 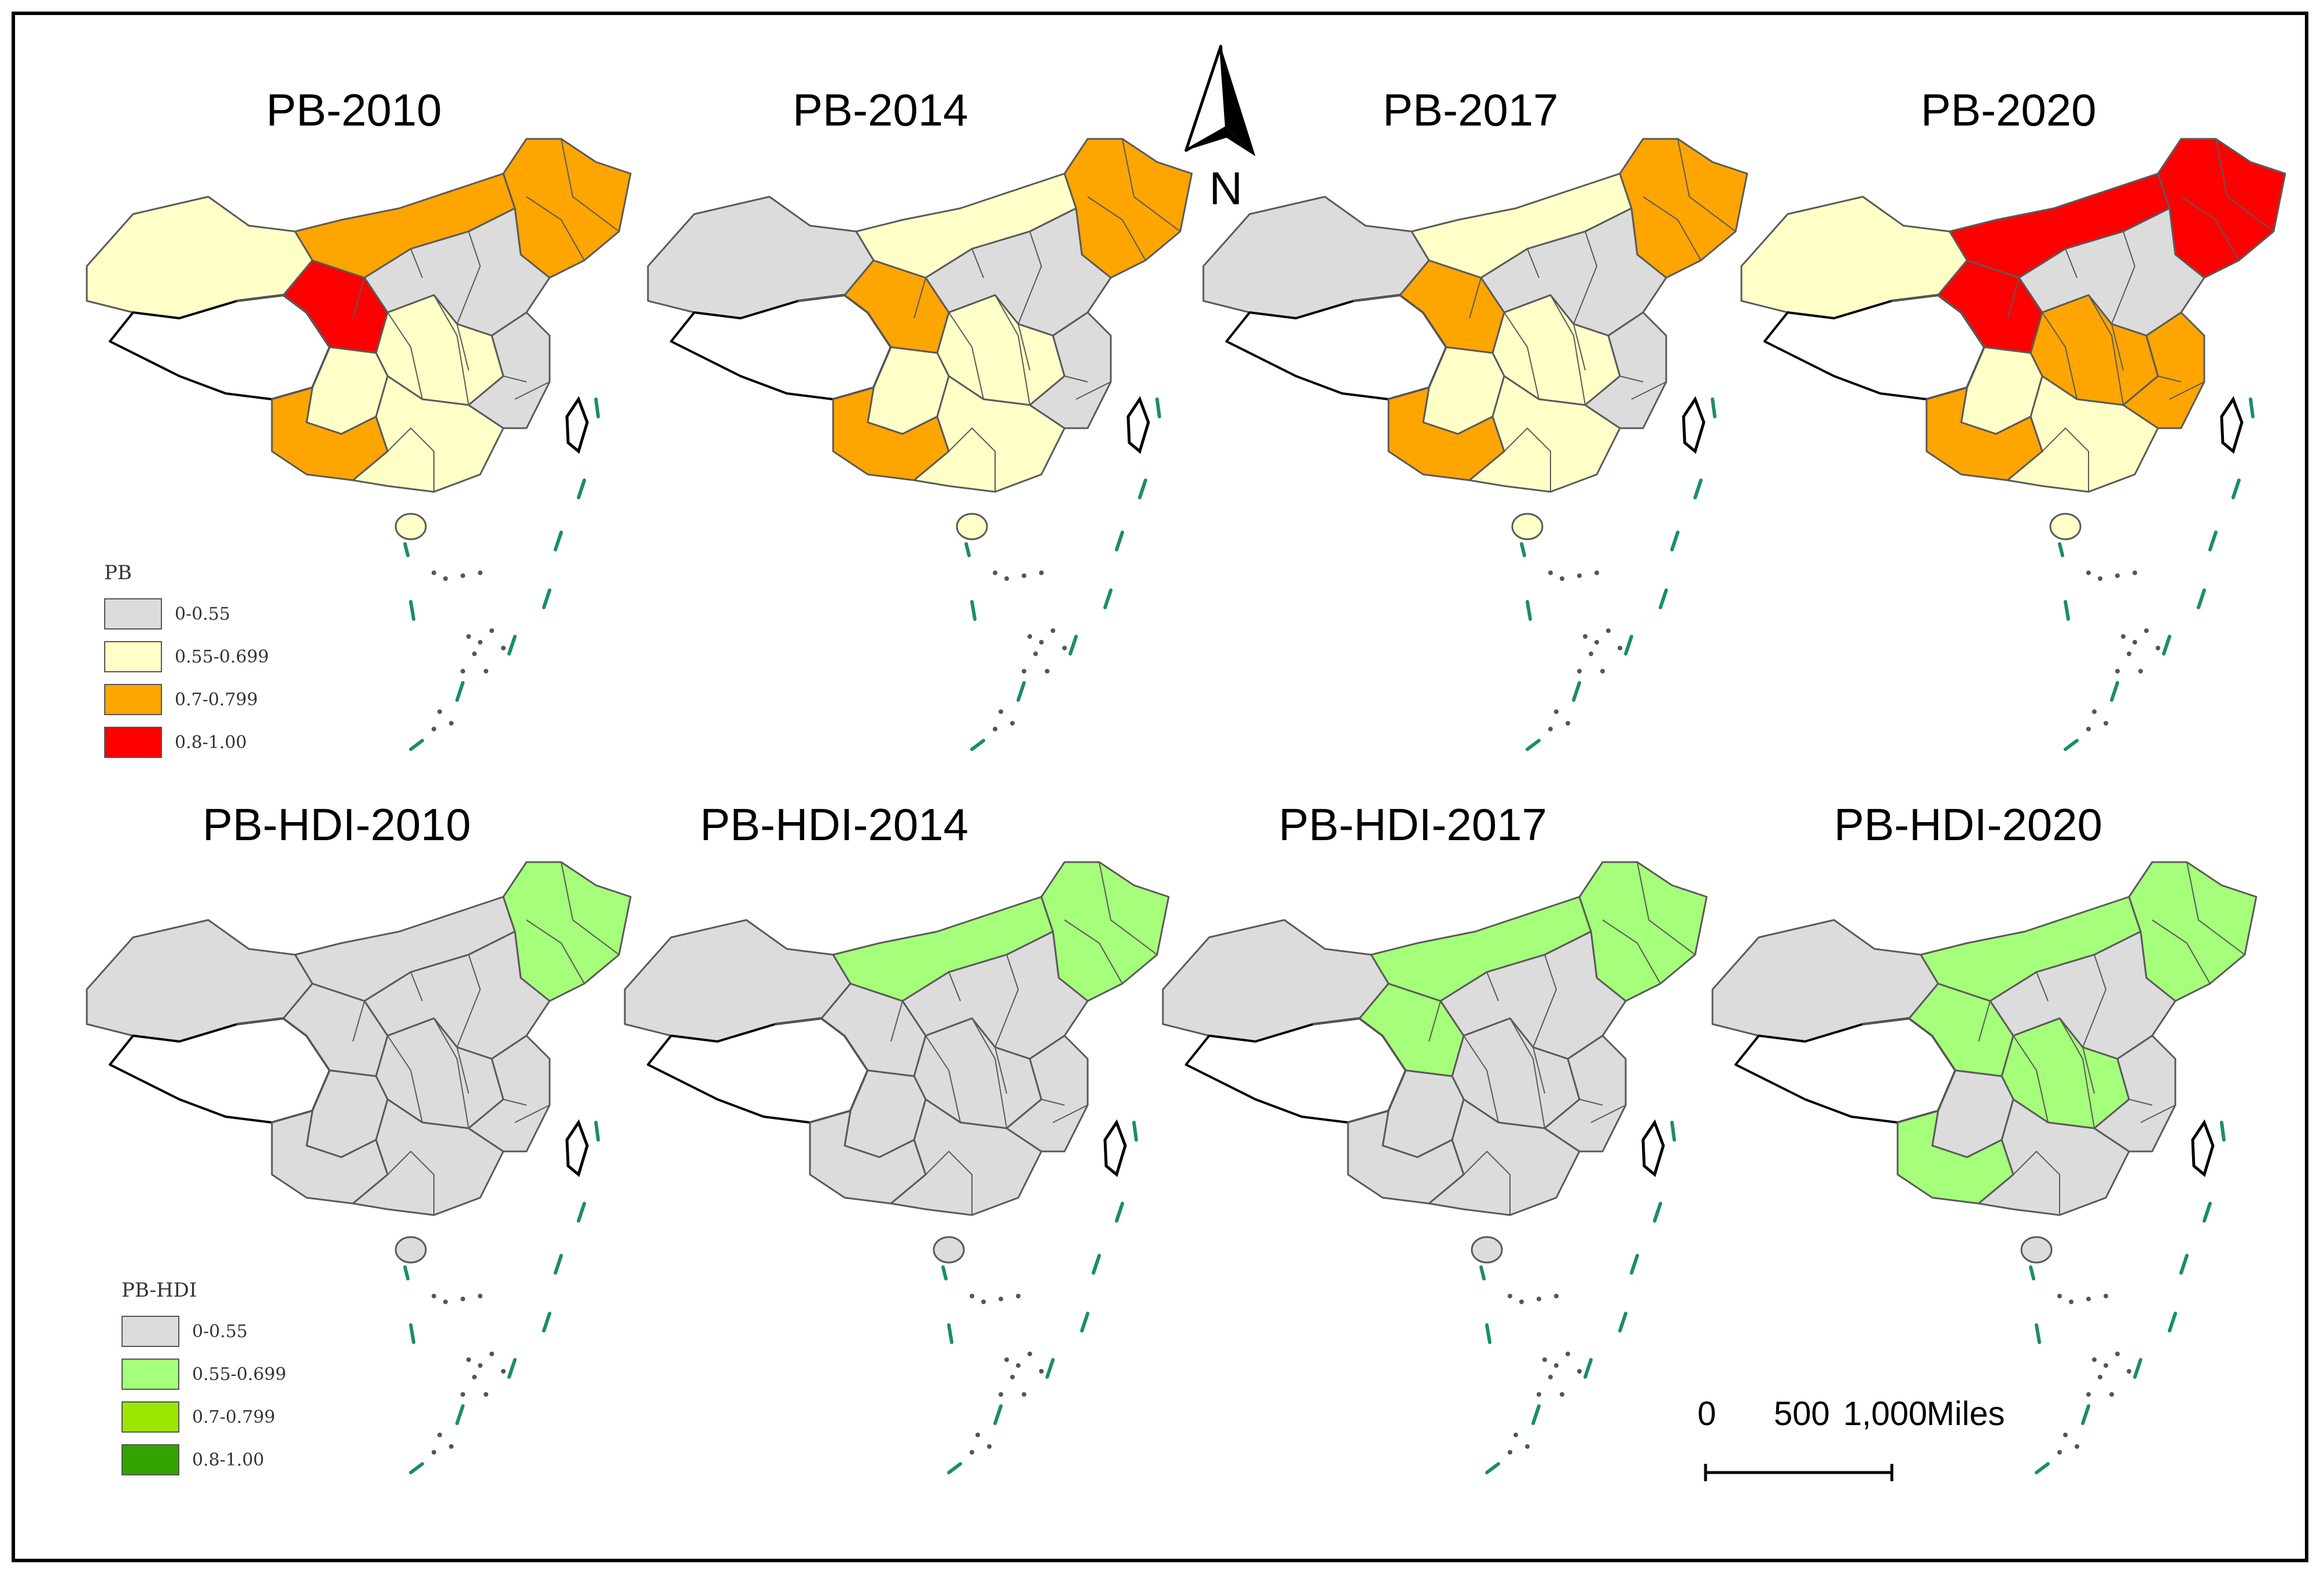 I want to click on map-title: PB-HDI-2010, so click(x=336, y=824).